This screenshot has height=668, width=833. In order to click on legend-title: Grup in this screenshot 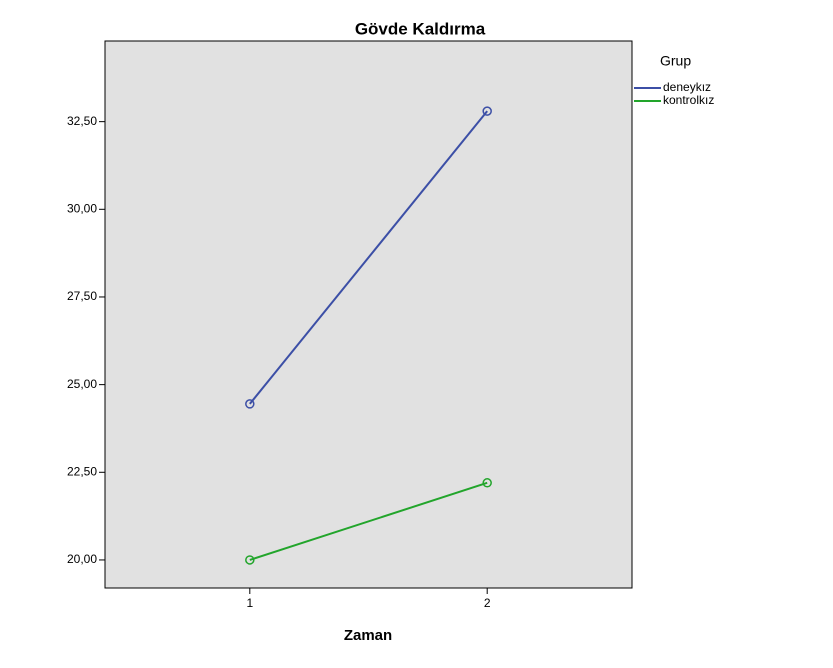, I will do `click(675, 61)`.